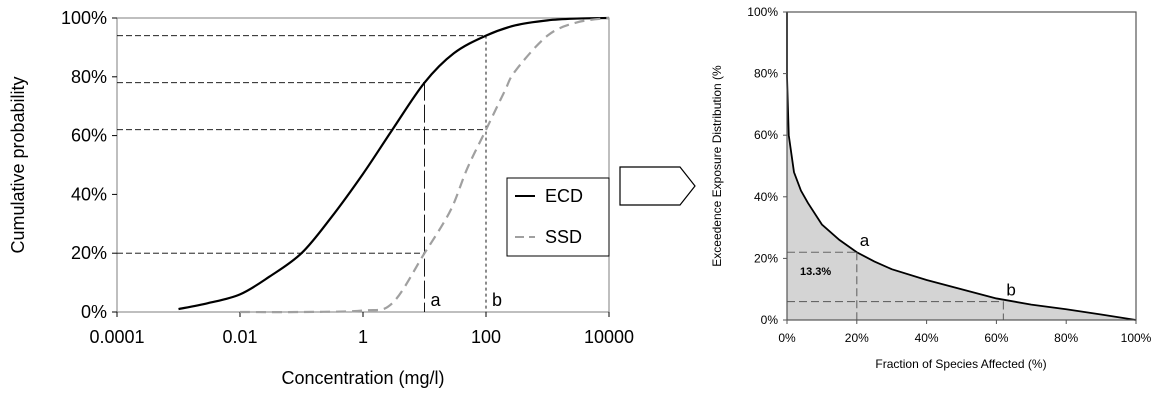  I want to click on cdf-y-axis: 0% 20% 40% 60% 80% 100%, so click(89, 165).